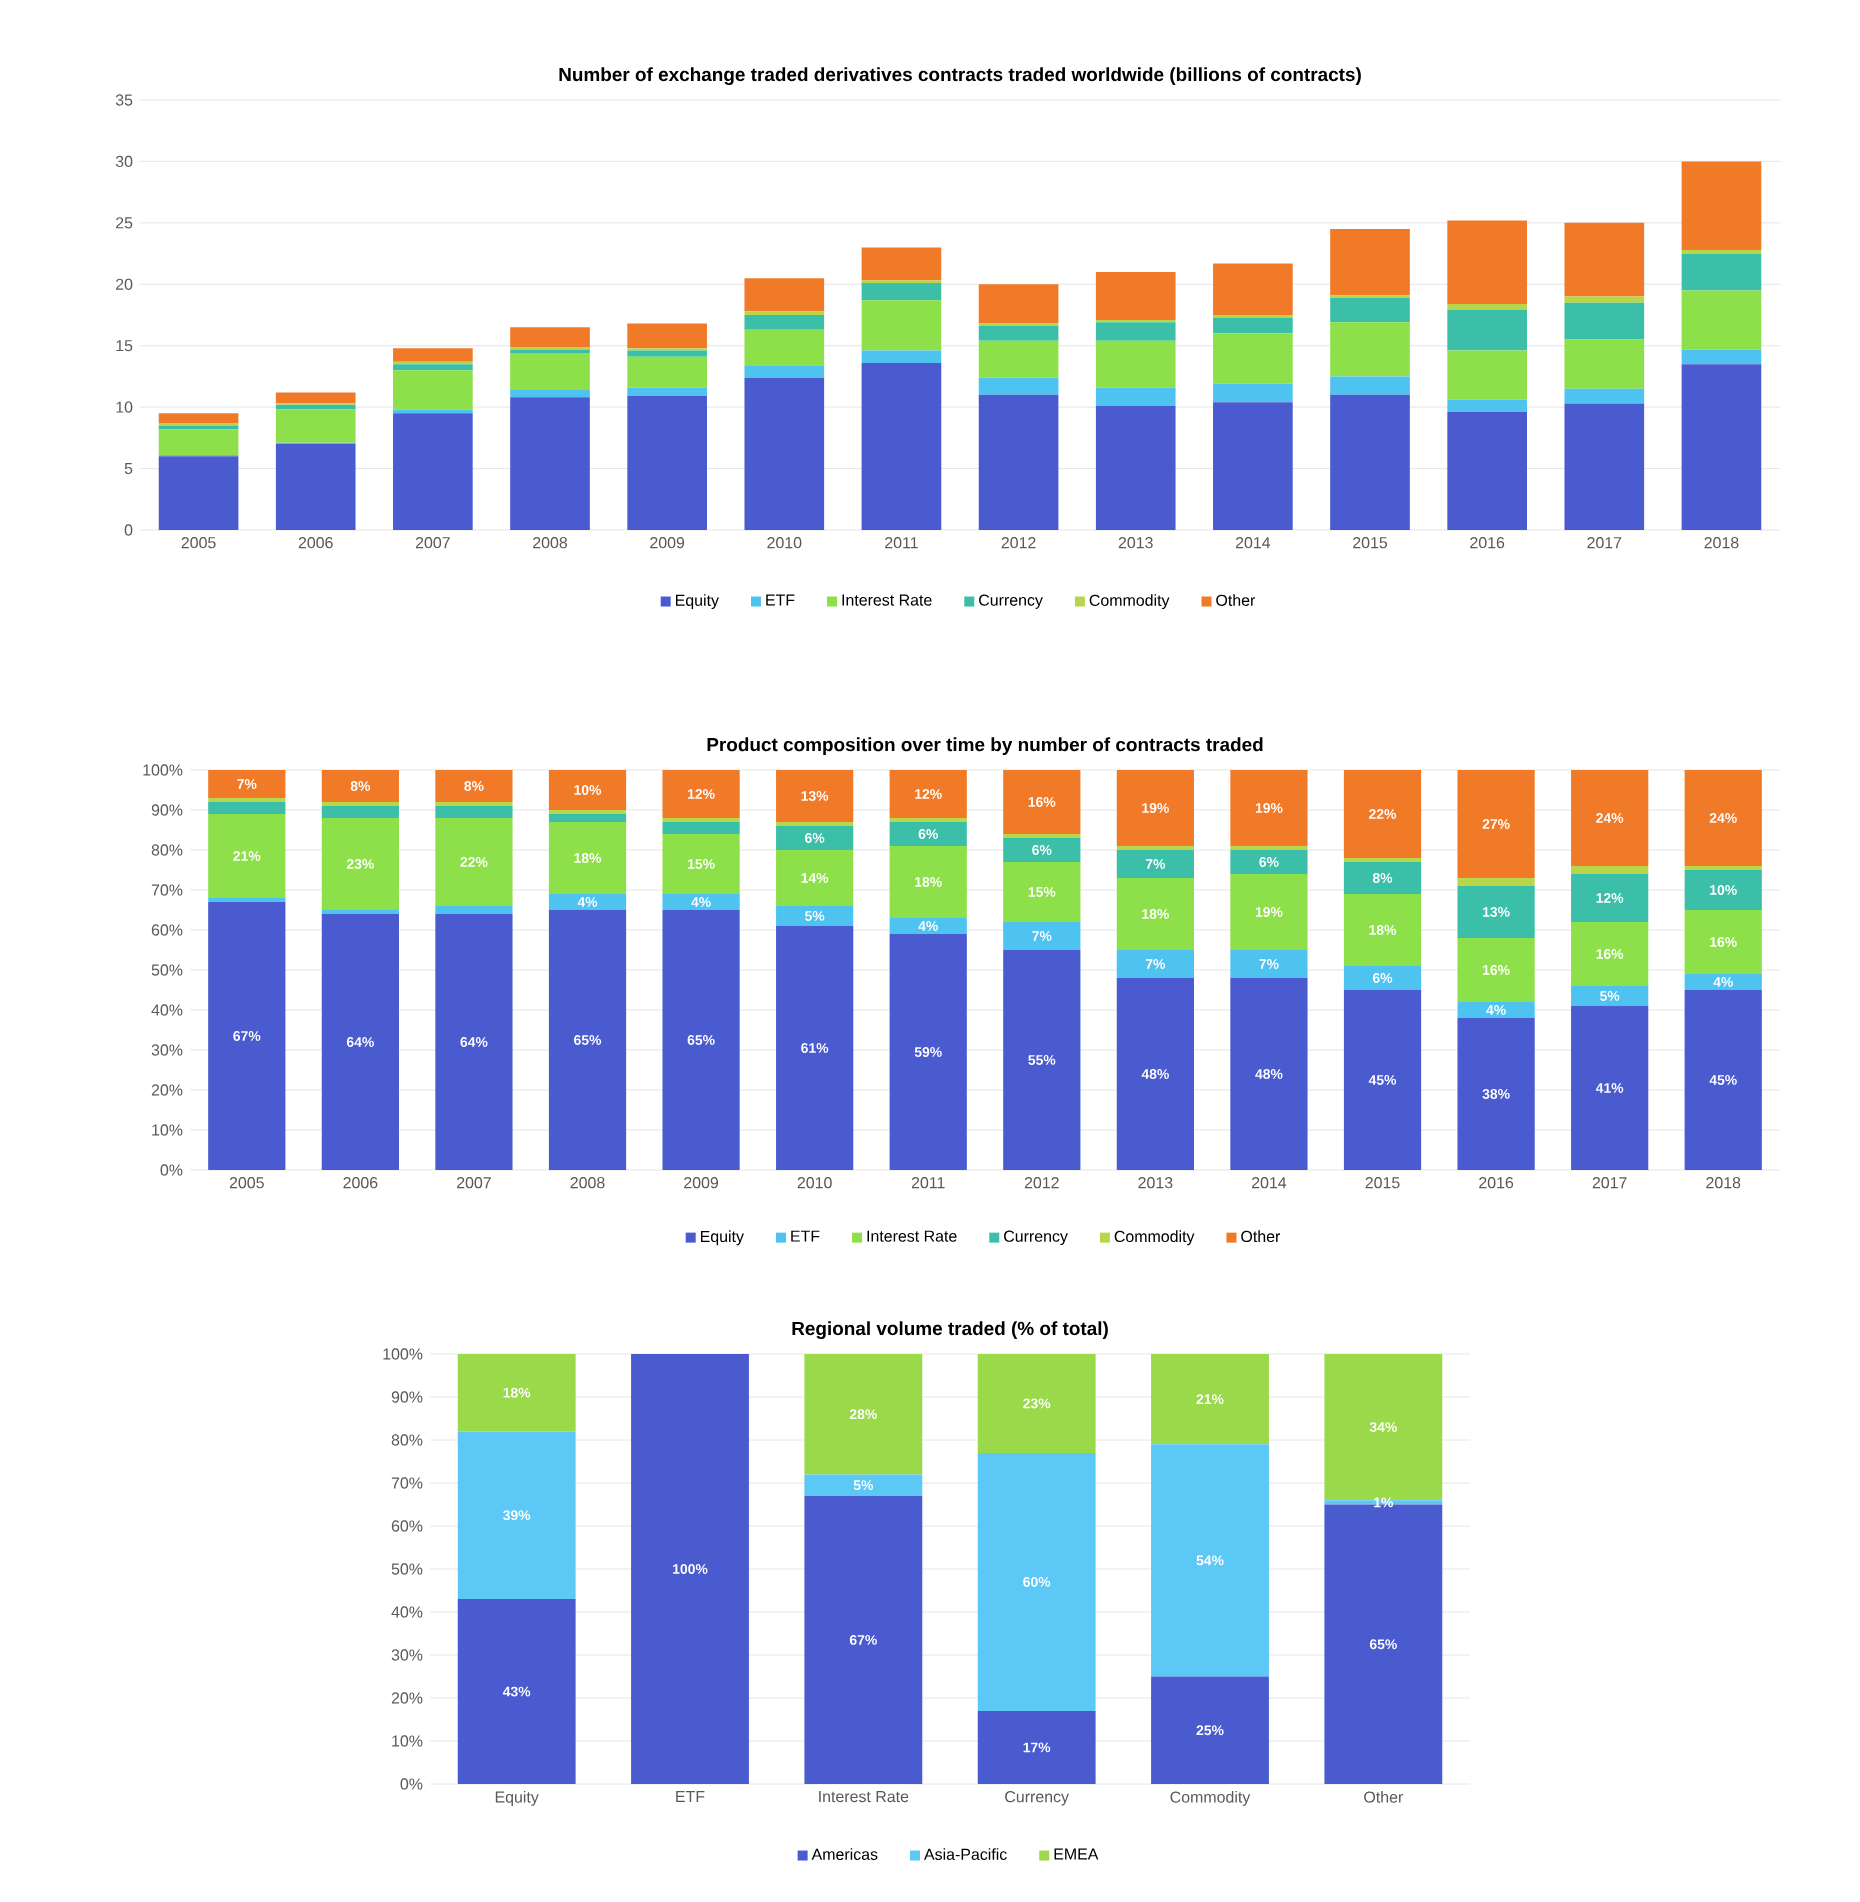 The height and width of the screenshot is (1902, 1860). Describe the element at coordinates (985, 746) in the screenshot. I see `chart-title: Product composition over time by number of contracts traded` at that location.